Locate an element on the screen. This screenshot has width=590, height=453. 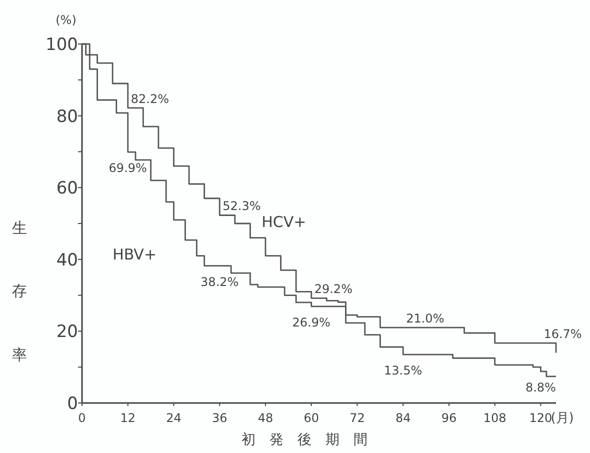
annotation: 69.9% is located at coordinates (127, 168).